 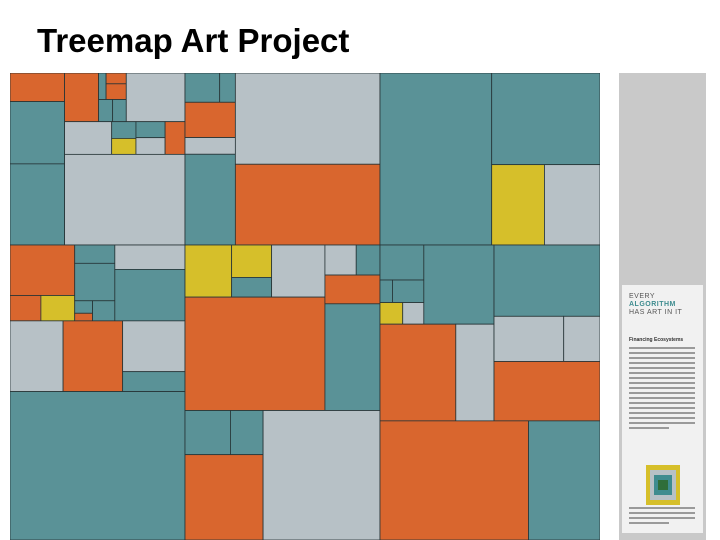 I want to click on slide-title: Treemap Art Project, so click(x=193, y=40).